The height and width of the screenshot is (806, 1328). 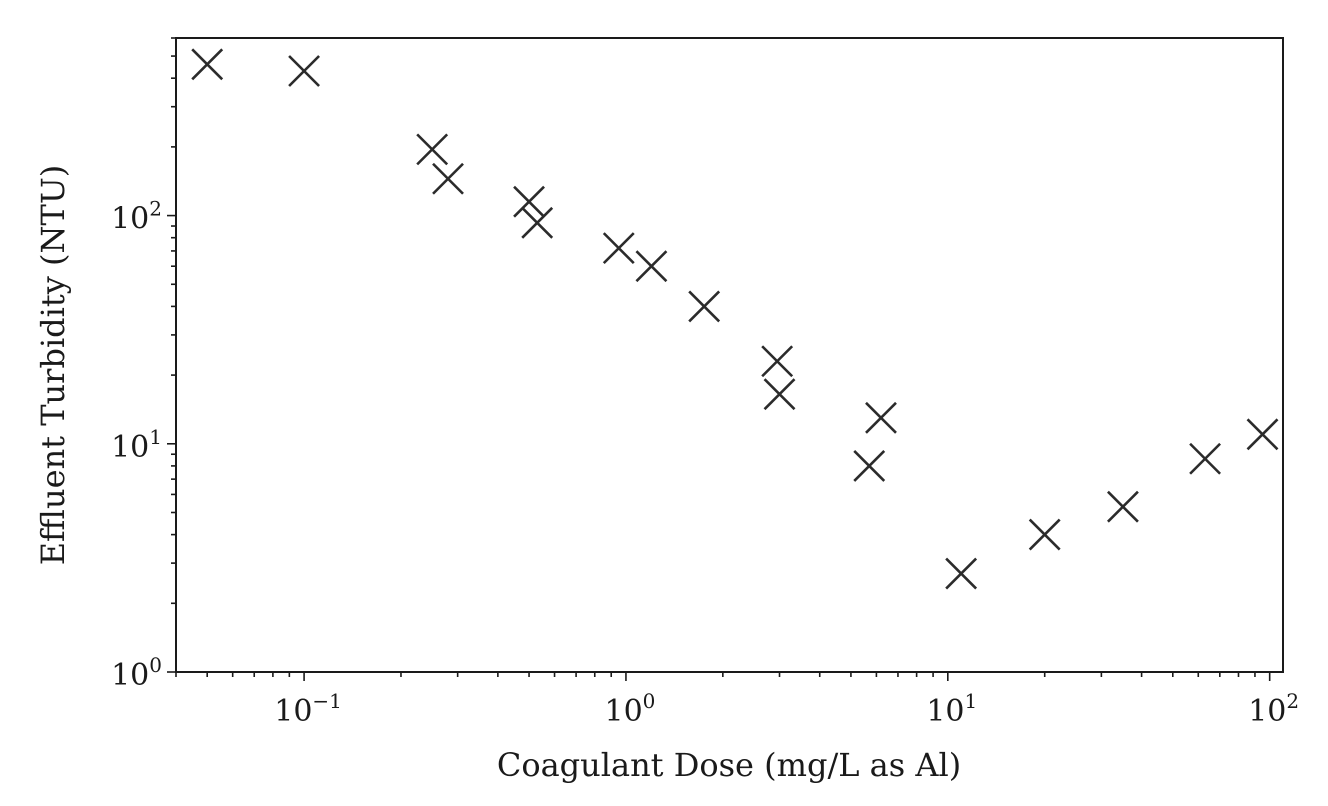 I want to click on x-tick-label: 10⁻¹, so click(x=308, y=709).